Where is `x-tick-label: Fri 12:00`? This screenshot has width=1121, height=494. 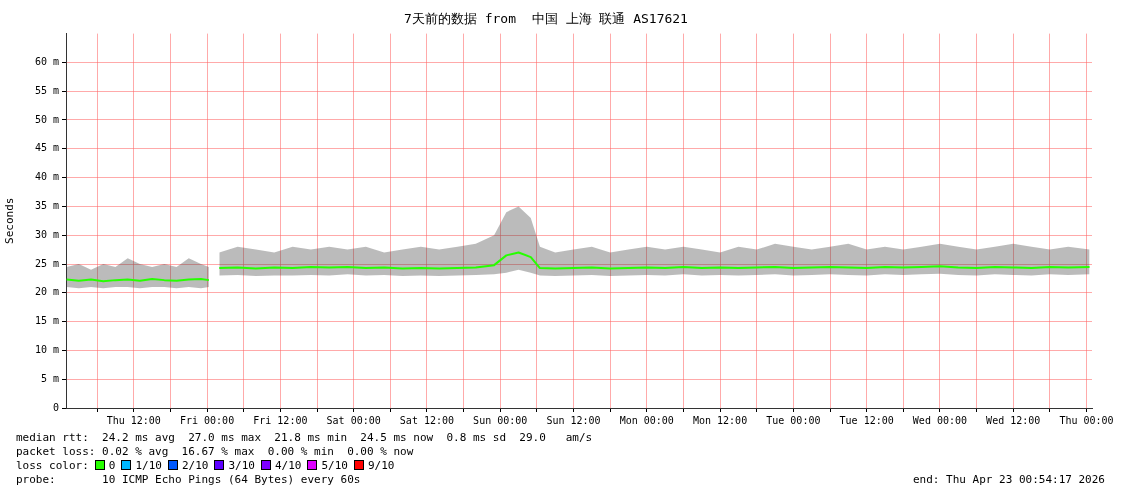
x-tick-label: Fri 12:00 is located at coordinates (280, 420).